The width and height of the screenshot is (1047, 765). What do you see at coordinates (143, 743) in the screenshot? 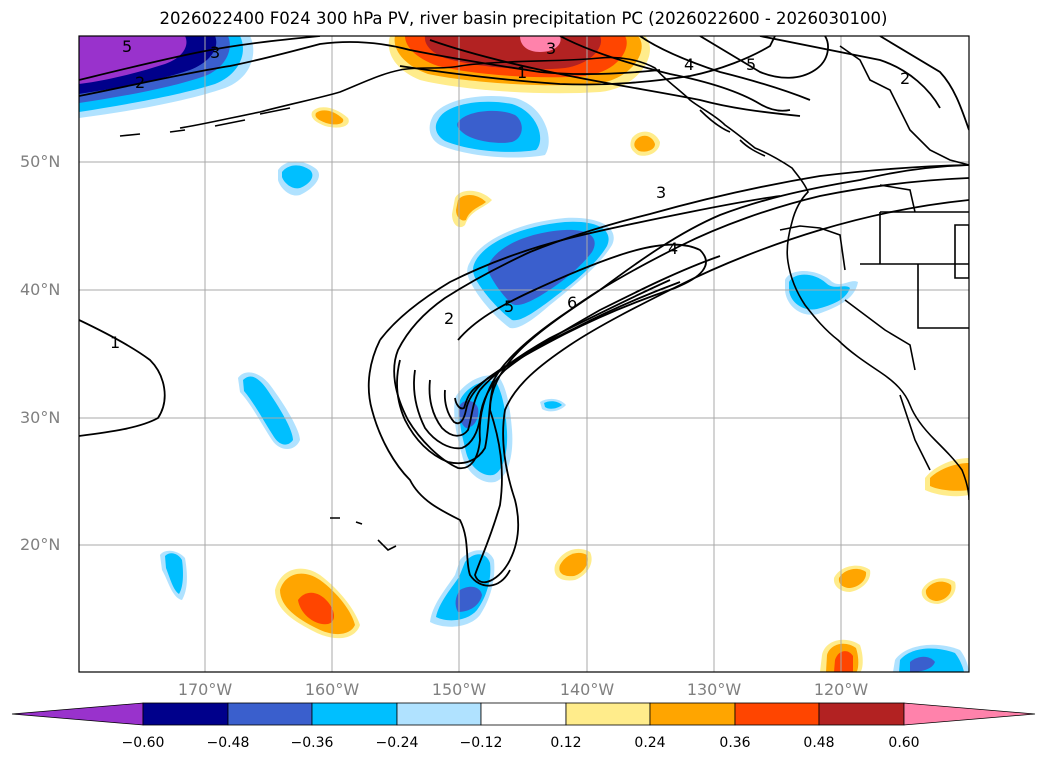
I see `colorbar-tick-label: −0.60` at bounding box center [143, 743].